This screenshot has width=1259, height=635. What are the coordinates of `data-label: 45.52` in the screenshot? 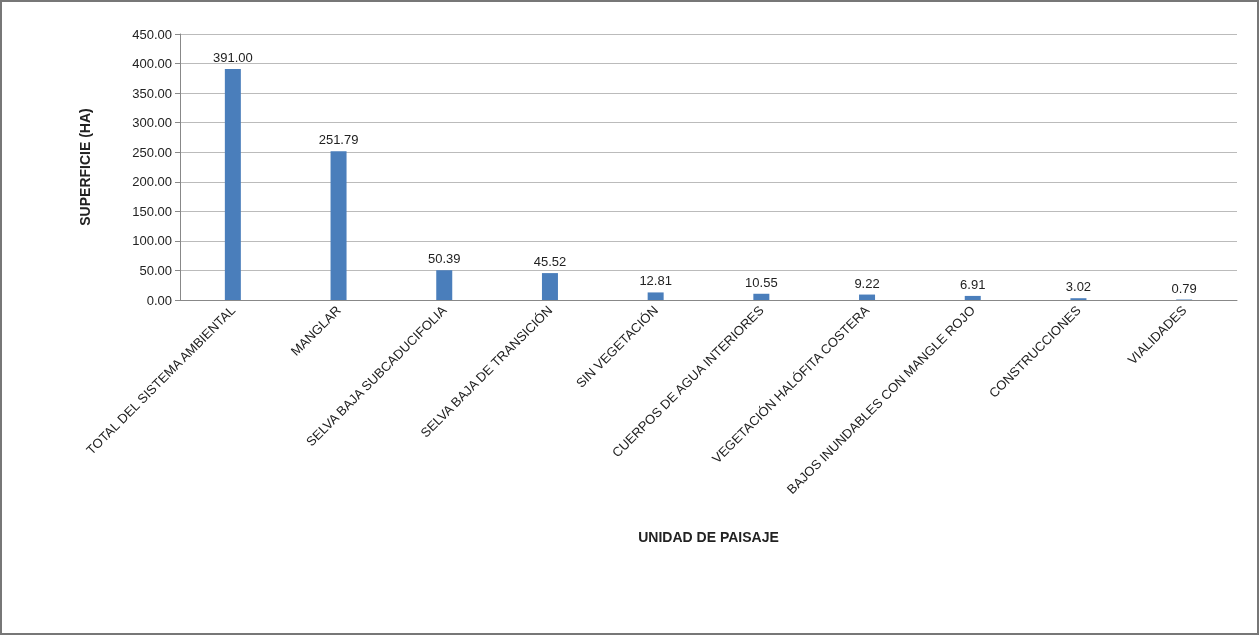 It's located at (550, 262).